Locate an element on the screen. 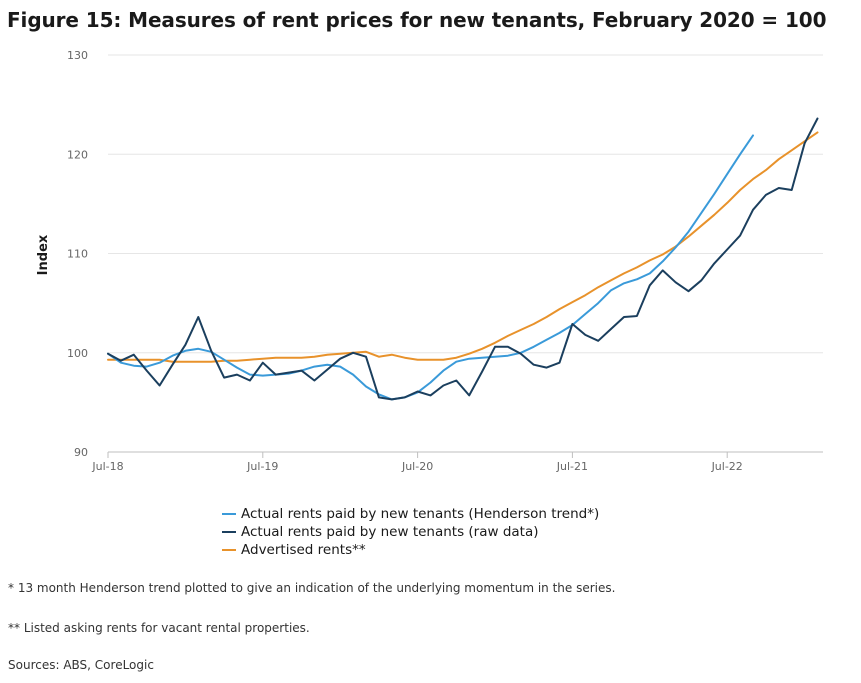 The height and width of the screenshot is (683, 861). legend-swatch-raw-data is located at coordinates (229, 532).